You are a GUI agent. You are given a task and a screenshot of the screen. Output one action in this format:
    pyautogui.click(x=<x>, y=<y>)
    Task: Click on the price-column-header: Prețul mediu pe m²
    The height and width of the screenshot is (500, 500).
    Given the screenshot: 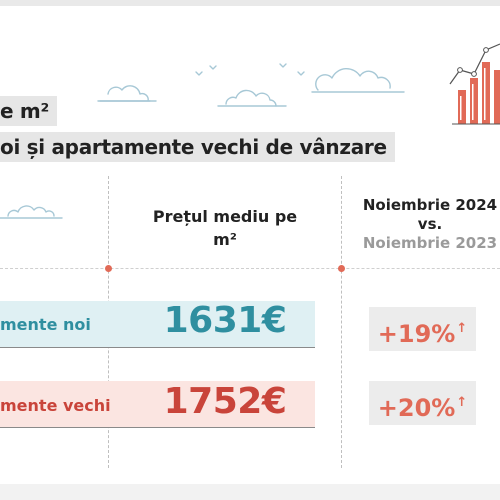 What is the action you would take?
    pyautogui.click(x=225, y=228)
    